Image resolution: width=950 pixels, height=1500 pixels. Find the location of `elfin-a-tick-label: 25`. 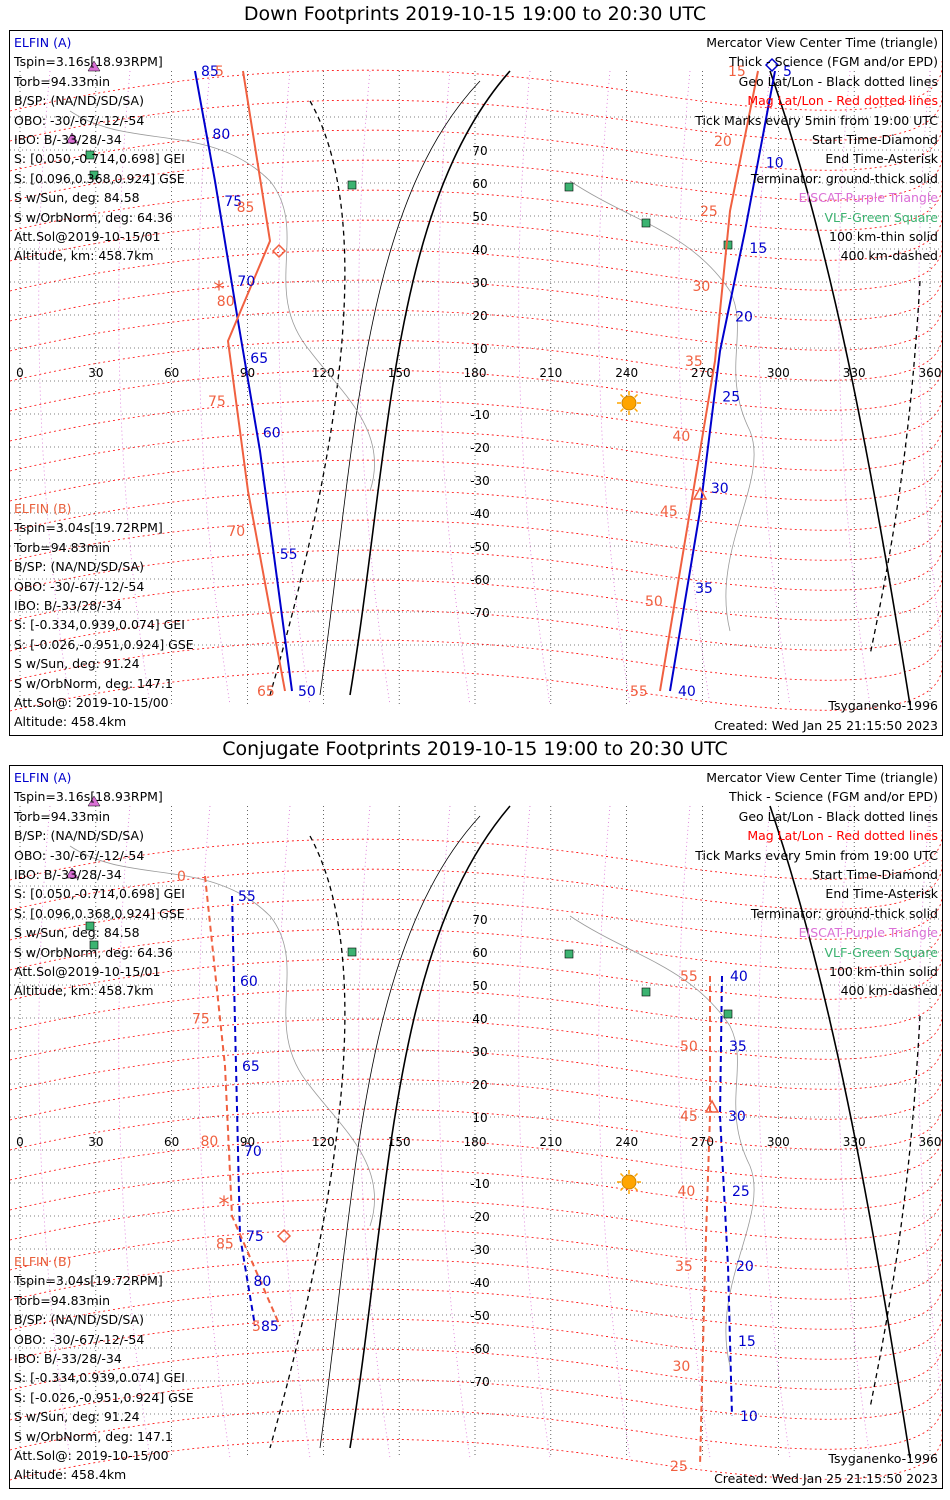

elfin-a-tick-label: 25 is located at coordinates (731, 398).